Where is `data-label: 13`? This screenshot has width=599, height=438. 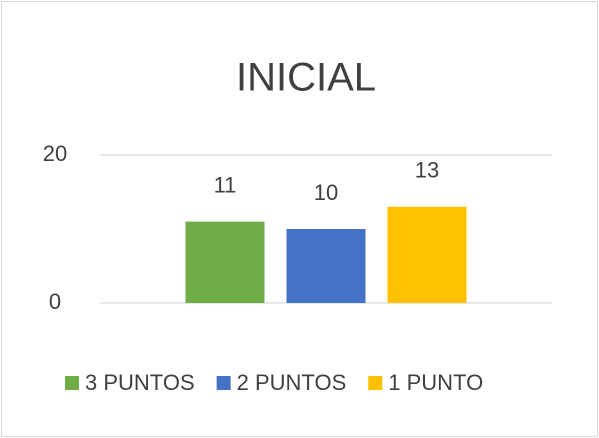 data-label: 13 is located at coordinates (427, 170).